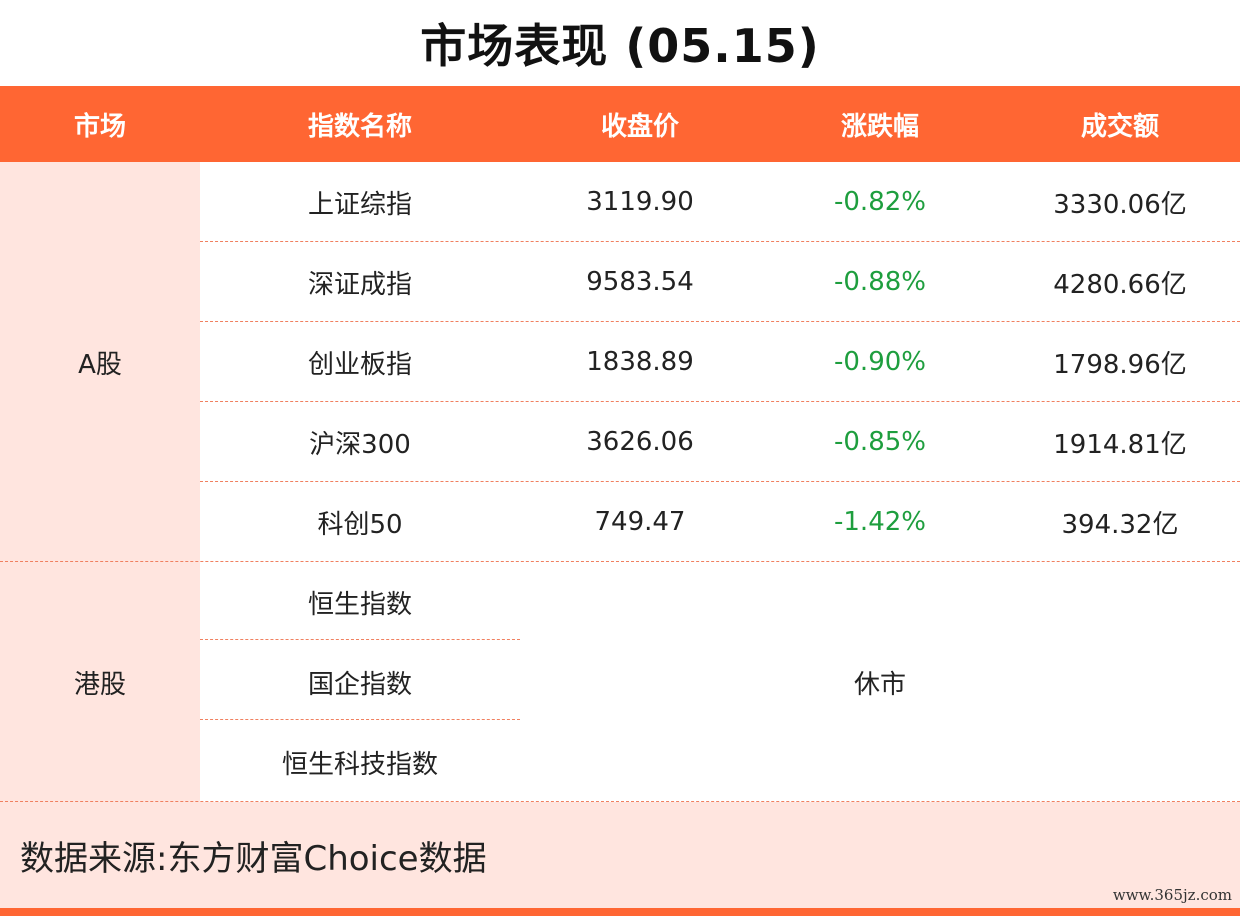  I want to click on turnover: 1914.81亿, so click(1120, 444).